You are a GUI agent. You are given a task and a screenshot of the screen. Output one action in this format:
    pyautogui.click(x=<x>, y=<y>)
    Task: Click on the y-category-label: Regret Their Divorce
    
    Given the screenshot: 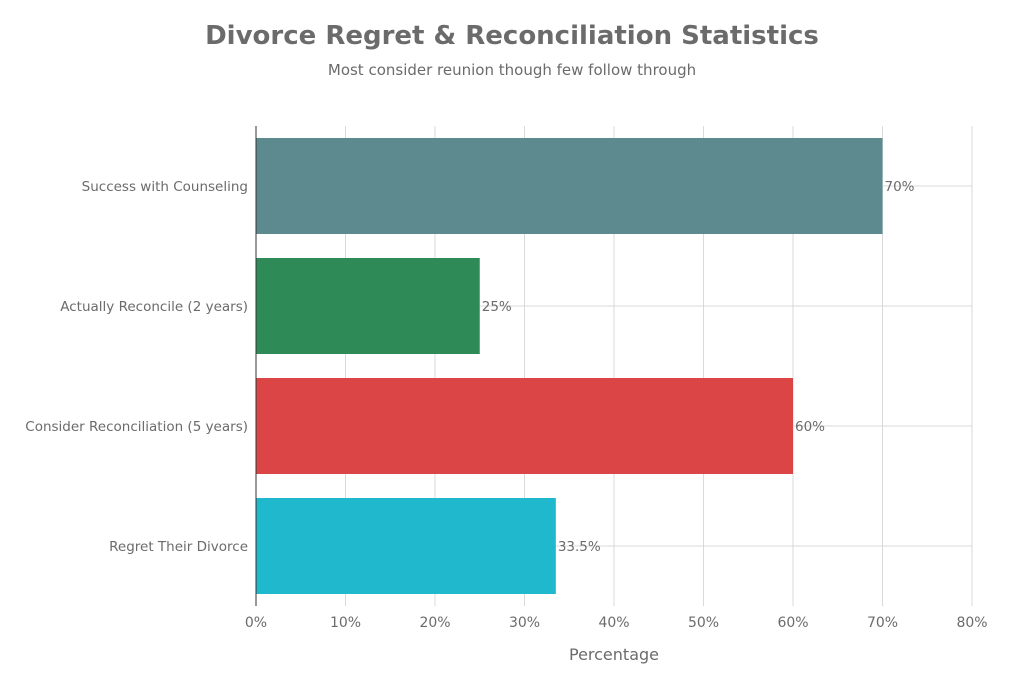 What is the action you would take?
    pyautogui.click(x=178, y=547)
    